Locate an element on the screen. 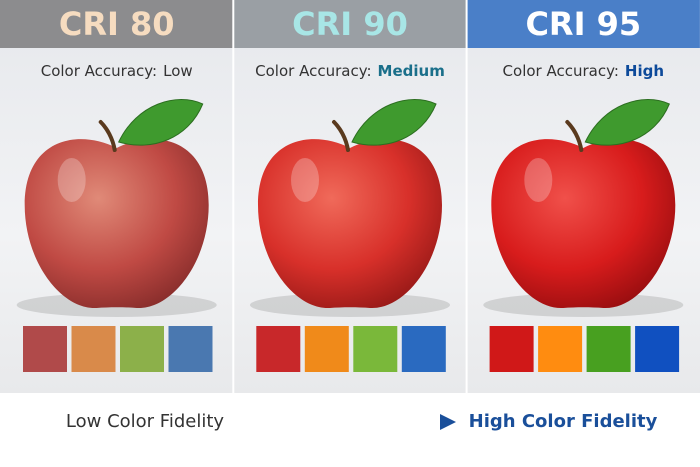 The width and height of the screenshot is (700, 467). panel-title: CRI 80 is located at coordinates (117, 24).